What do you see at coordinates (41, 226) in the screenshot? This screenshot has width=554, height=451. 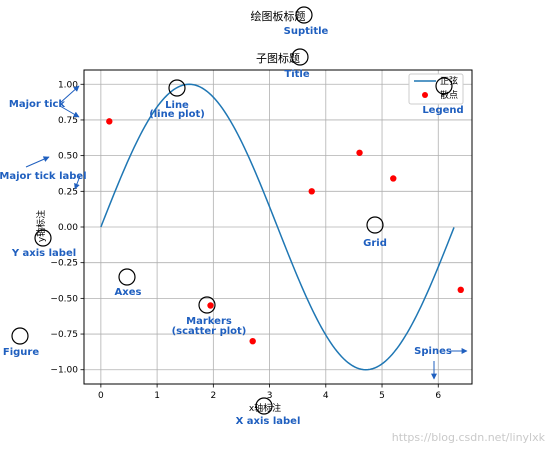 I see `y-axis-label: y轴标注` at bounding box center [41, 226].